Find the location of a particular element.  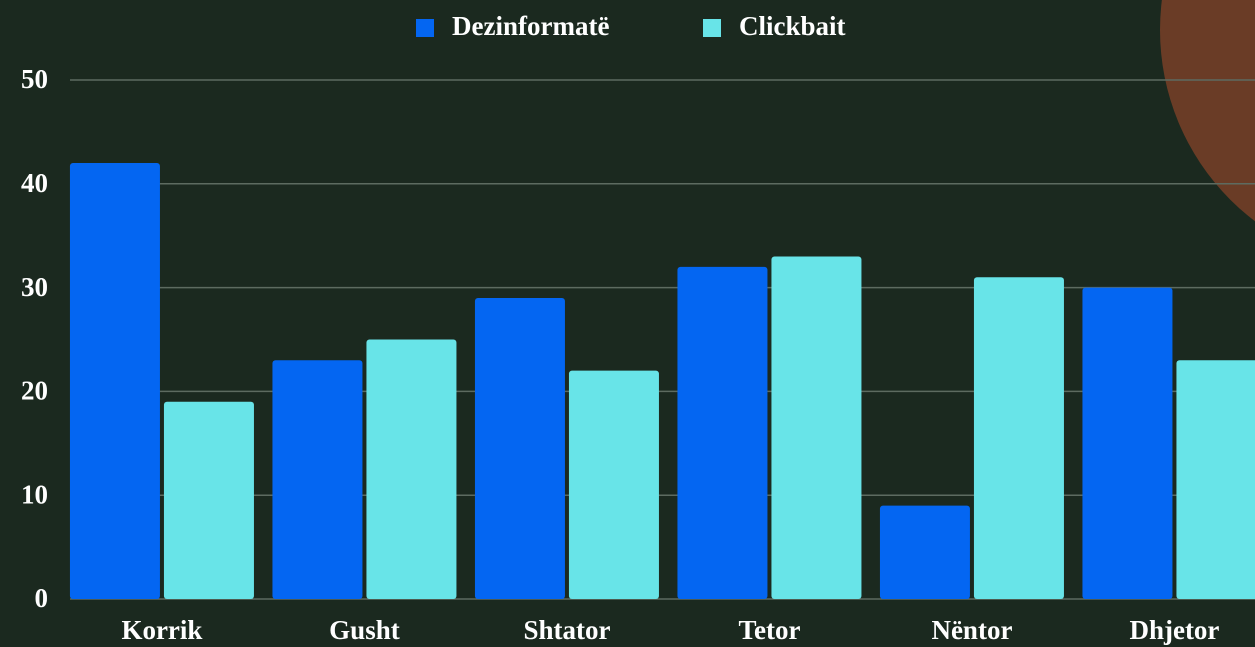

y-tick-label: 20 is located at coordinates (34, 391).